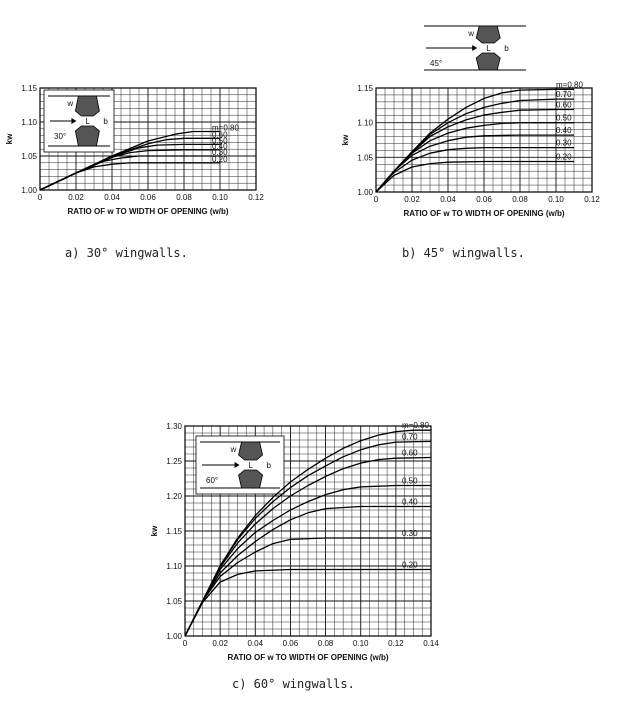 The image size is (621, 721). Describe the element at coordinates (139, 157) in the screenshot. I see `chart-a-series: m=0.800.600.500.400.300.20` at that location.